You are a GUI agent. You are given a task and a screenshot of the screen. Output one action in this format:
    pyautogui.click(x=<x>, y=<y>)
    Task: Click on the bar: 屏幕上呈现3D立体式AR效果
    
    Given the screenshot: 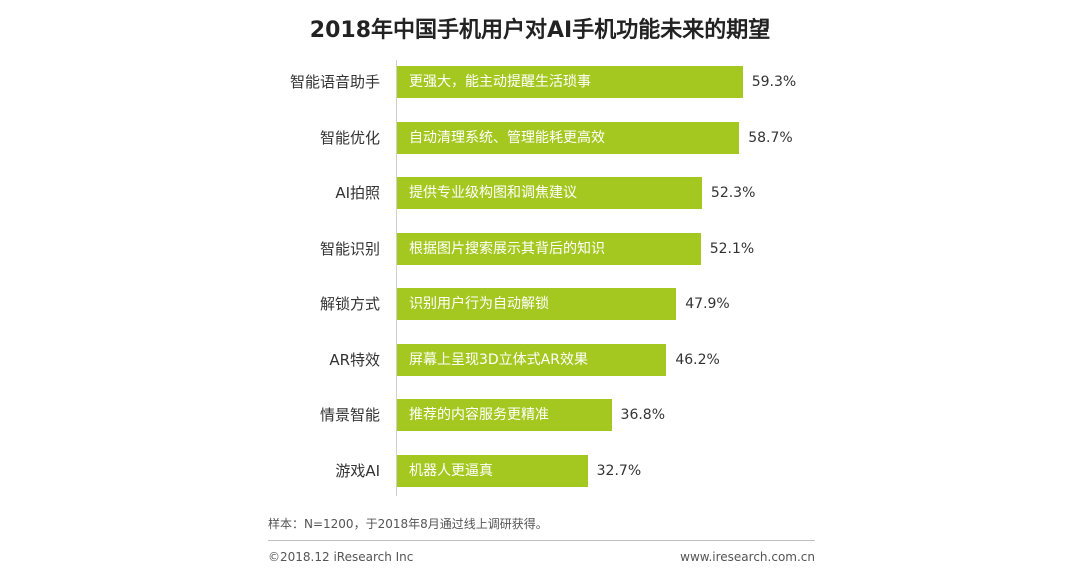 What is the action you would take?
    pyautogui.click(x=532, y=359)
    